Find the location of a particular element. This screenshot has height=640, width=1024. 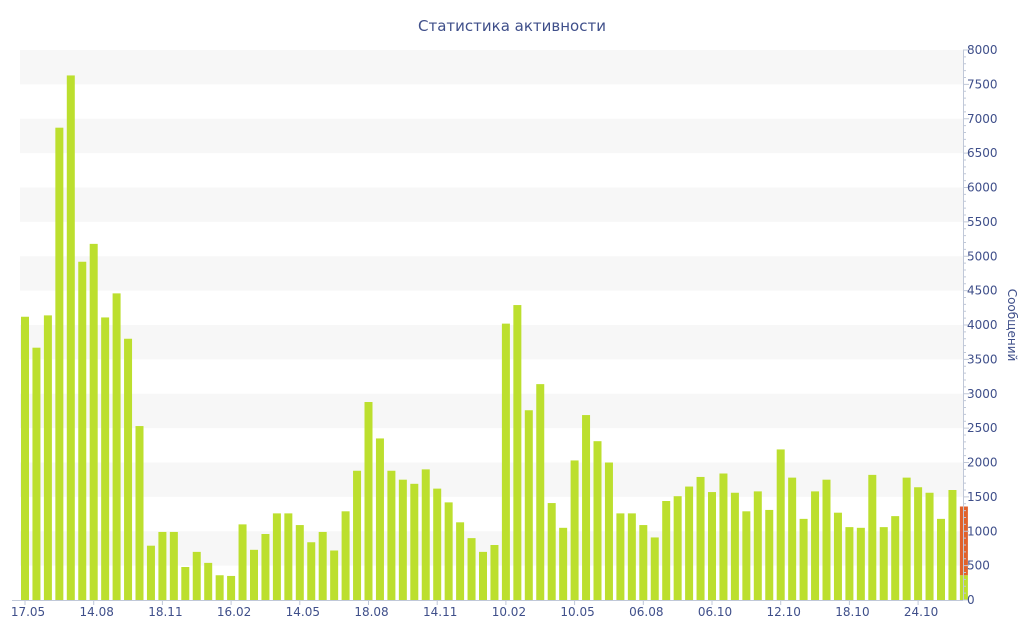

y-tick-label: 7500 is located at coordinates (982, 84).